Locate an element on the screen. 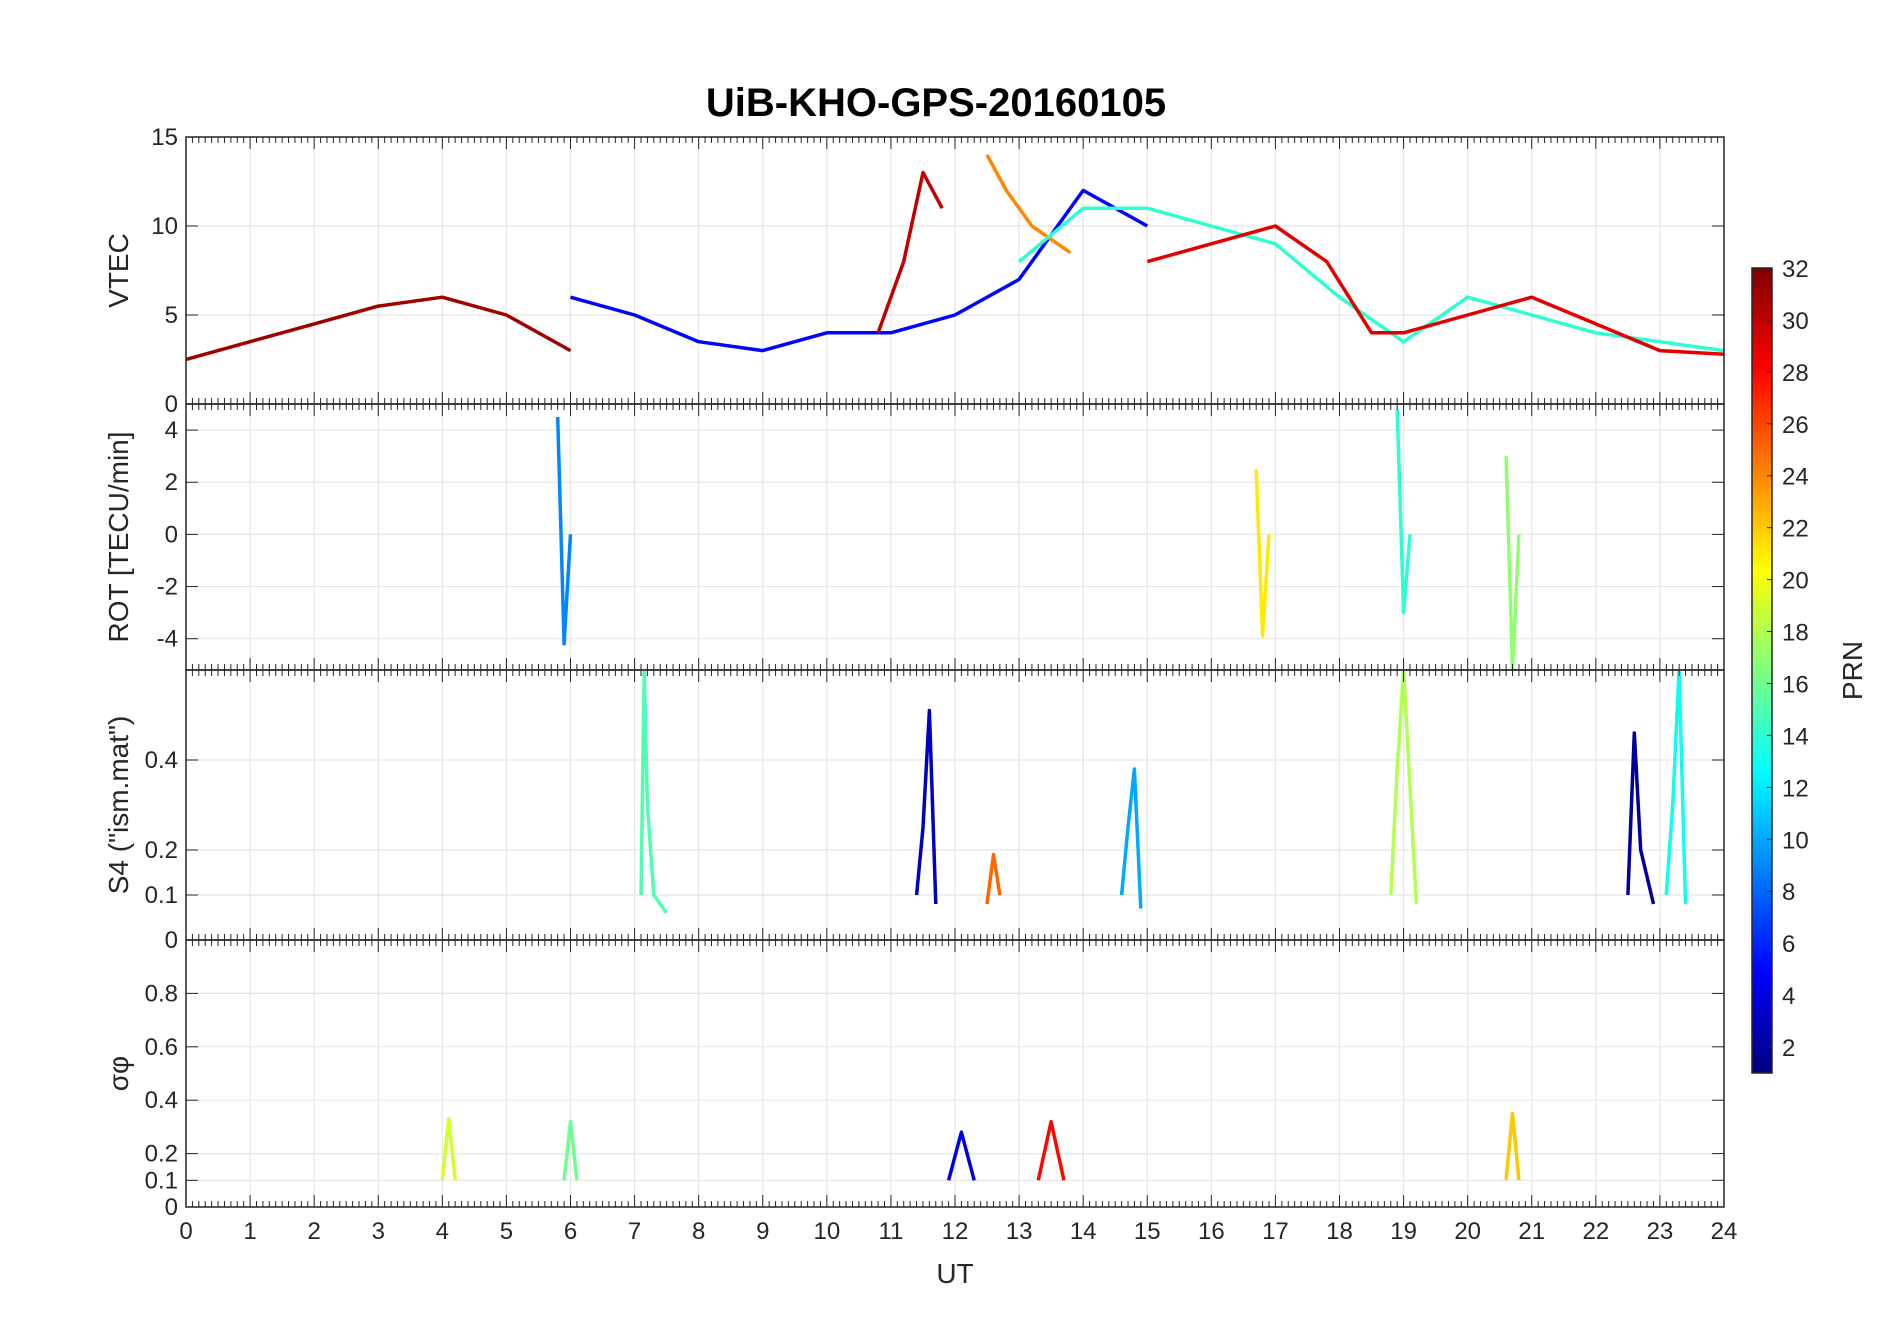 This screenshot has height=1330, width=1902. x-axis-label: UT is located at coordinates (954, 1273).